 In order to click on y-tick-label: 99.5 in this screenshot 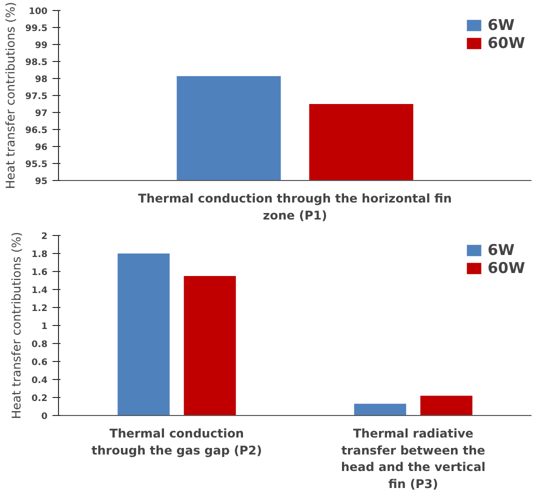, I will do `click(36, 29)`.